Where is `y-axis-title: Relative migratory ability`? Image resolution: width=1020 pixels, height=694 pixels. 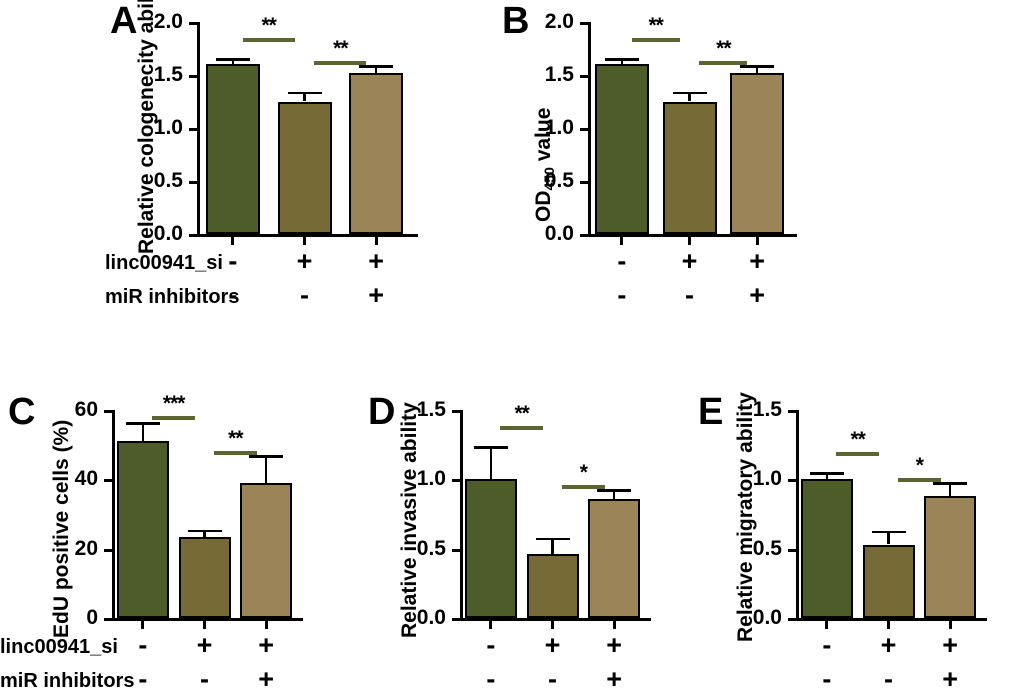
y-axis-title: Relative migratory ability is located at coordinates (745, 517).